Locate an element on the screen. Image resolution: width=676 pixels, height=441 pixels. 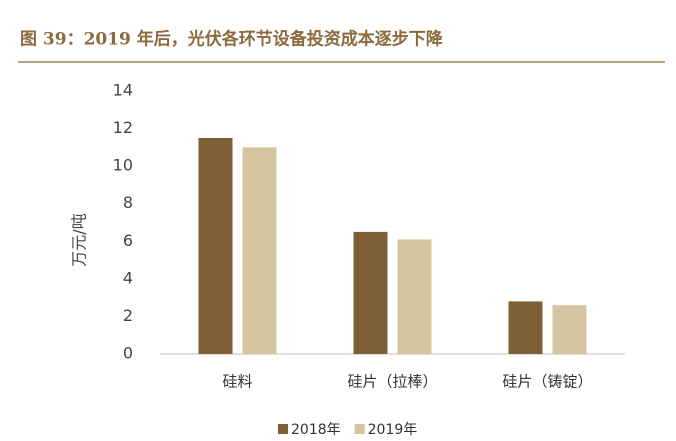
y-tick-label: 2 is located at coordinates (128, 315).